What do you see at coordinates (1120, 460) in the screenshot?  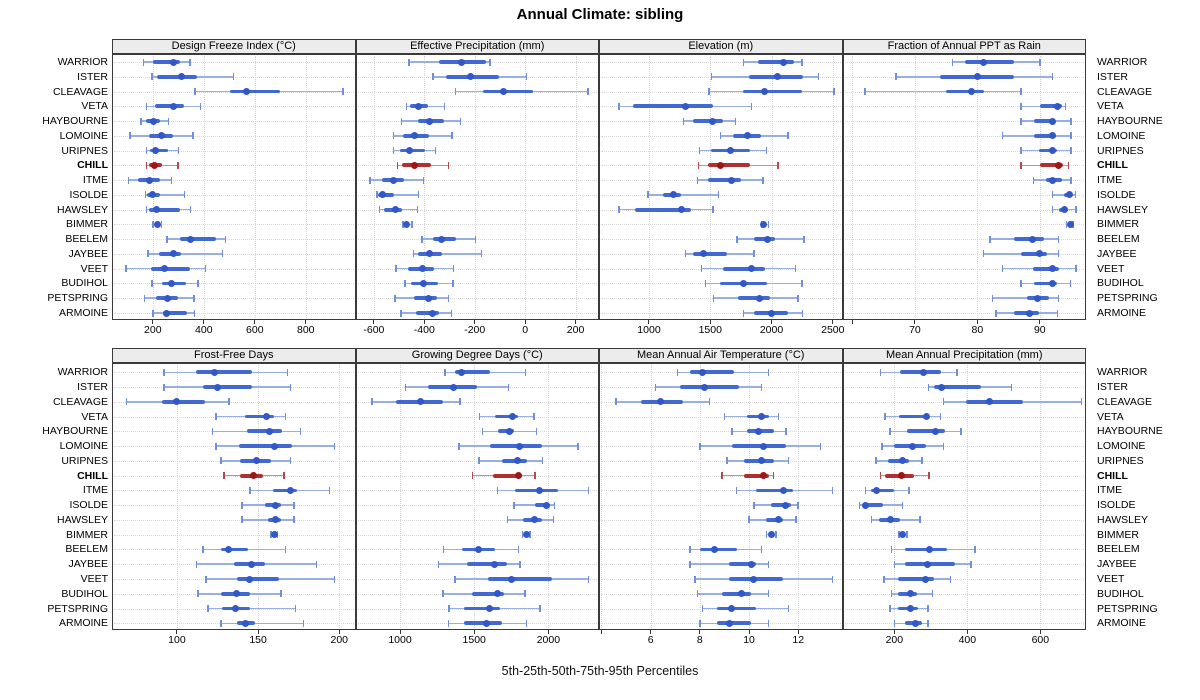 I see `site-label-right-uripnes: URIPNES` at bounding box center [1120, 460].